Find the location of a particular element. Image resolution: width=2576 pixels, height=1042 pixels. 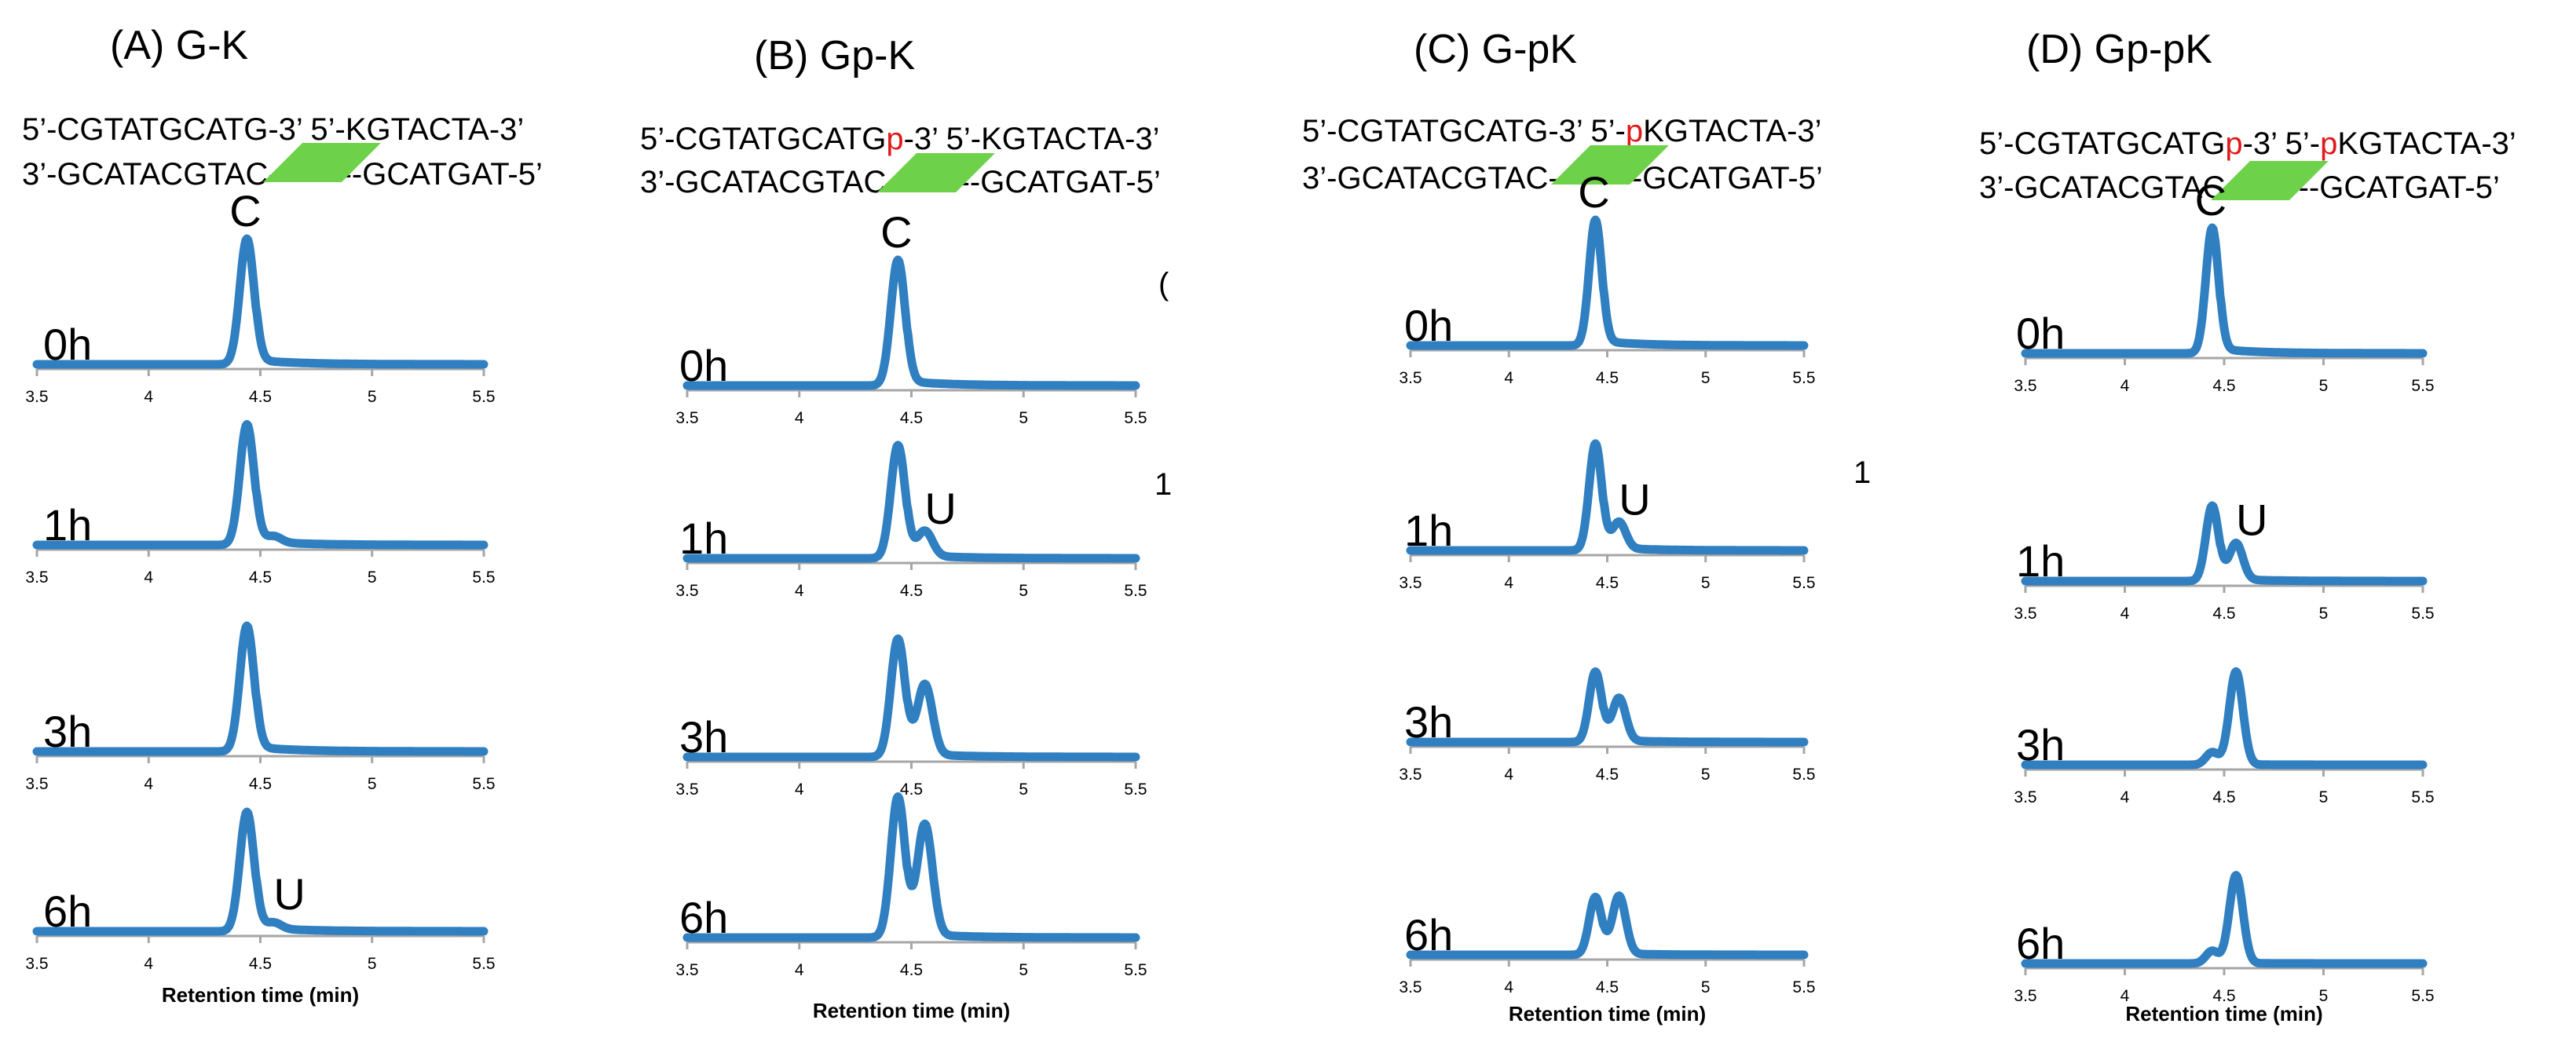

stray-glyph: 1 is located at coordinates (1163, 484).